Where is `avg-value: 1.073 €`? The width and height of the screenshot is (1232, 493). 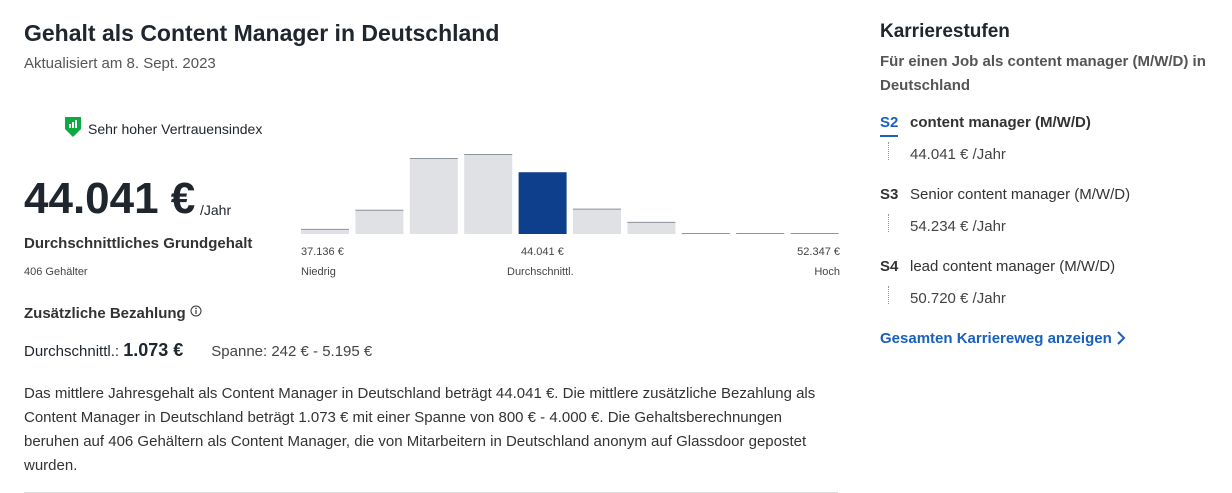
avg-value: 1.073 € is located at coordinates (153, 350).